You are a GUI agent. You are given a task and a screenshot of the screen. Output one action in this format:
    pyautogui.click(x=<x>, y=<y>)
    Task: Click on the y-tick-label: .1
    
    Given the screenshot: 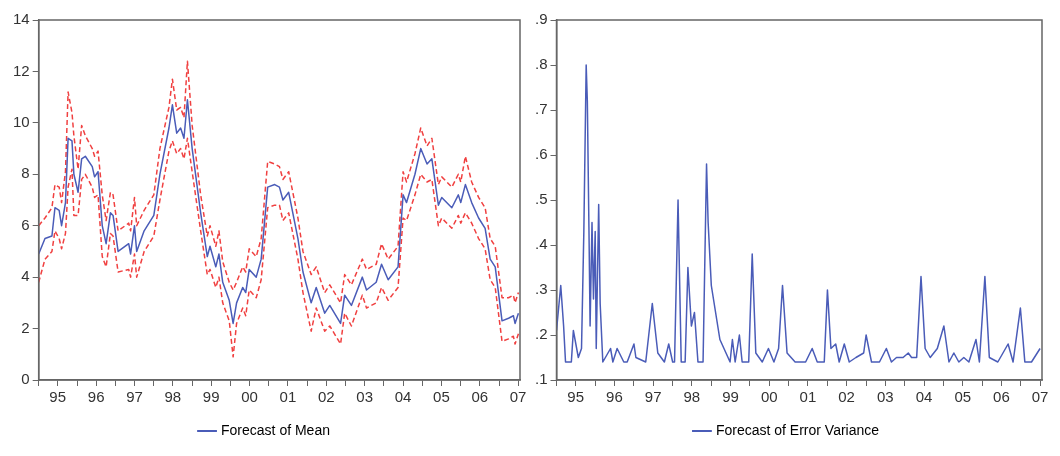 What is the action you would take?
    pyautogui.click(x=541, y=379)
    